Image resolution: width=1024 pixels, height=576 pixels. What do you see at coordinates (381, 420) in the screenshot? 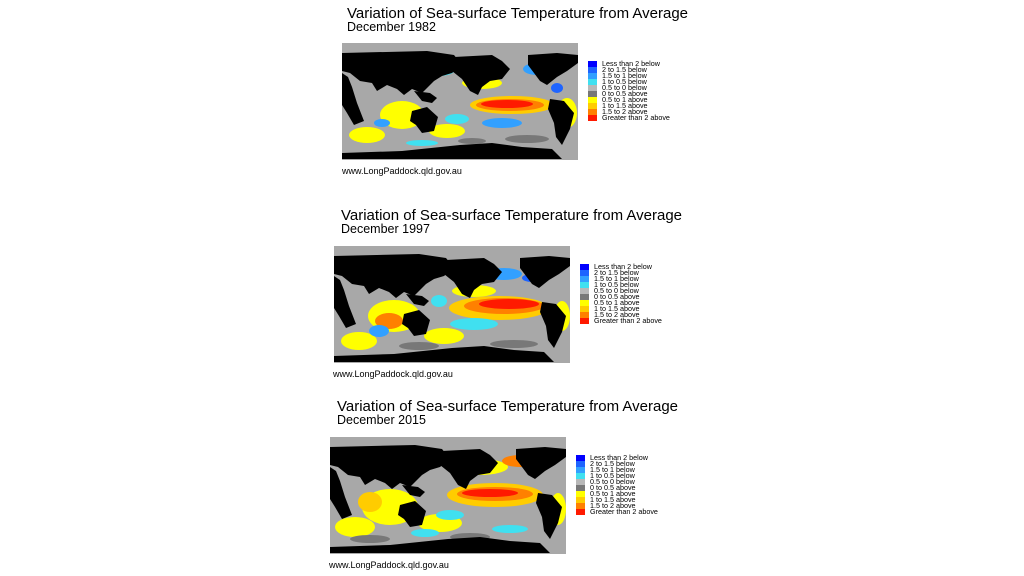
I see `panel-subtitle: December 2015` at bounding box center [381, 420].